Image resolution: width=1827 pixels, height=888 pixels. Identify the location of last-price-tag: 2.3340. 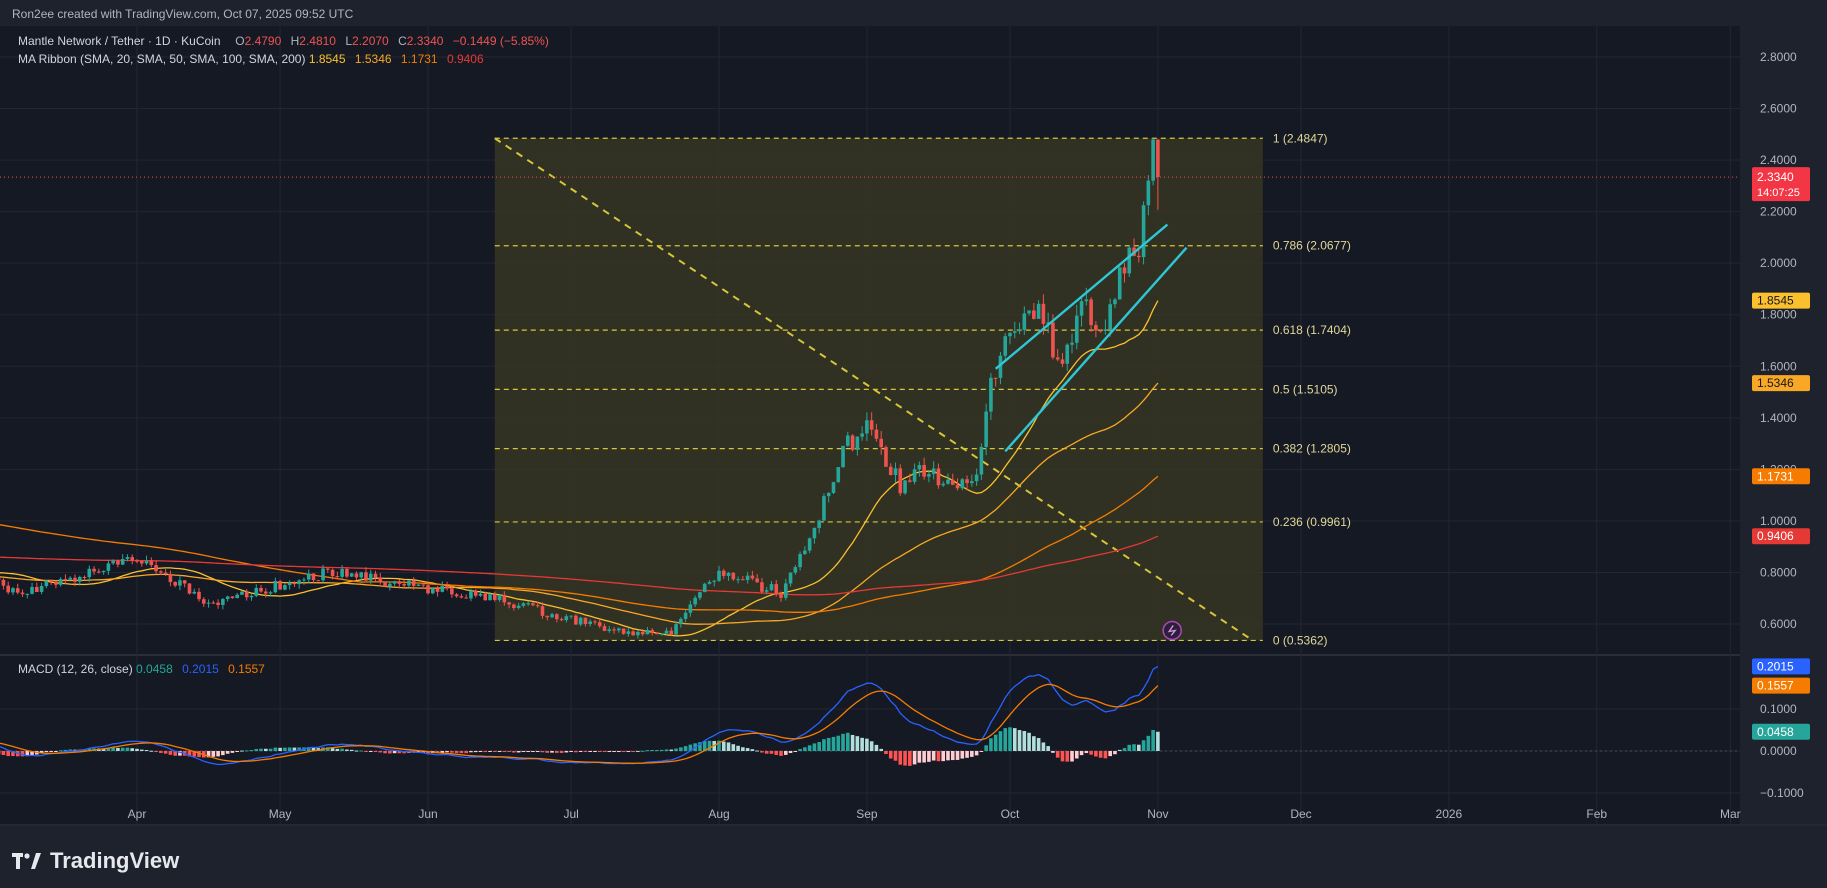
(1775, 177).